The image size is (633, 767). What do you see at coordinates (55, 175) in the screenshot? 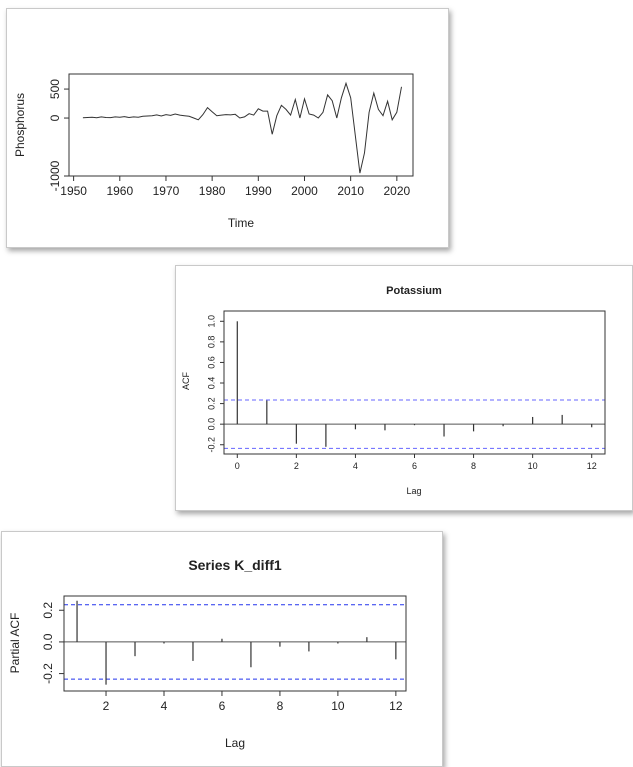
I see `y-tick-label: -1000` at bounding box center [55, 175].